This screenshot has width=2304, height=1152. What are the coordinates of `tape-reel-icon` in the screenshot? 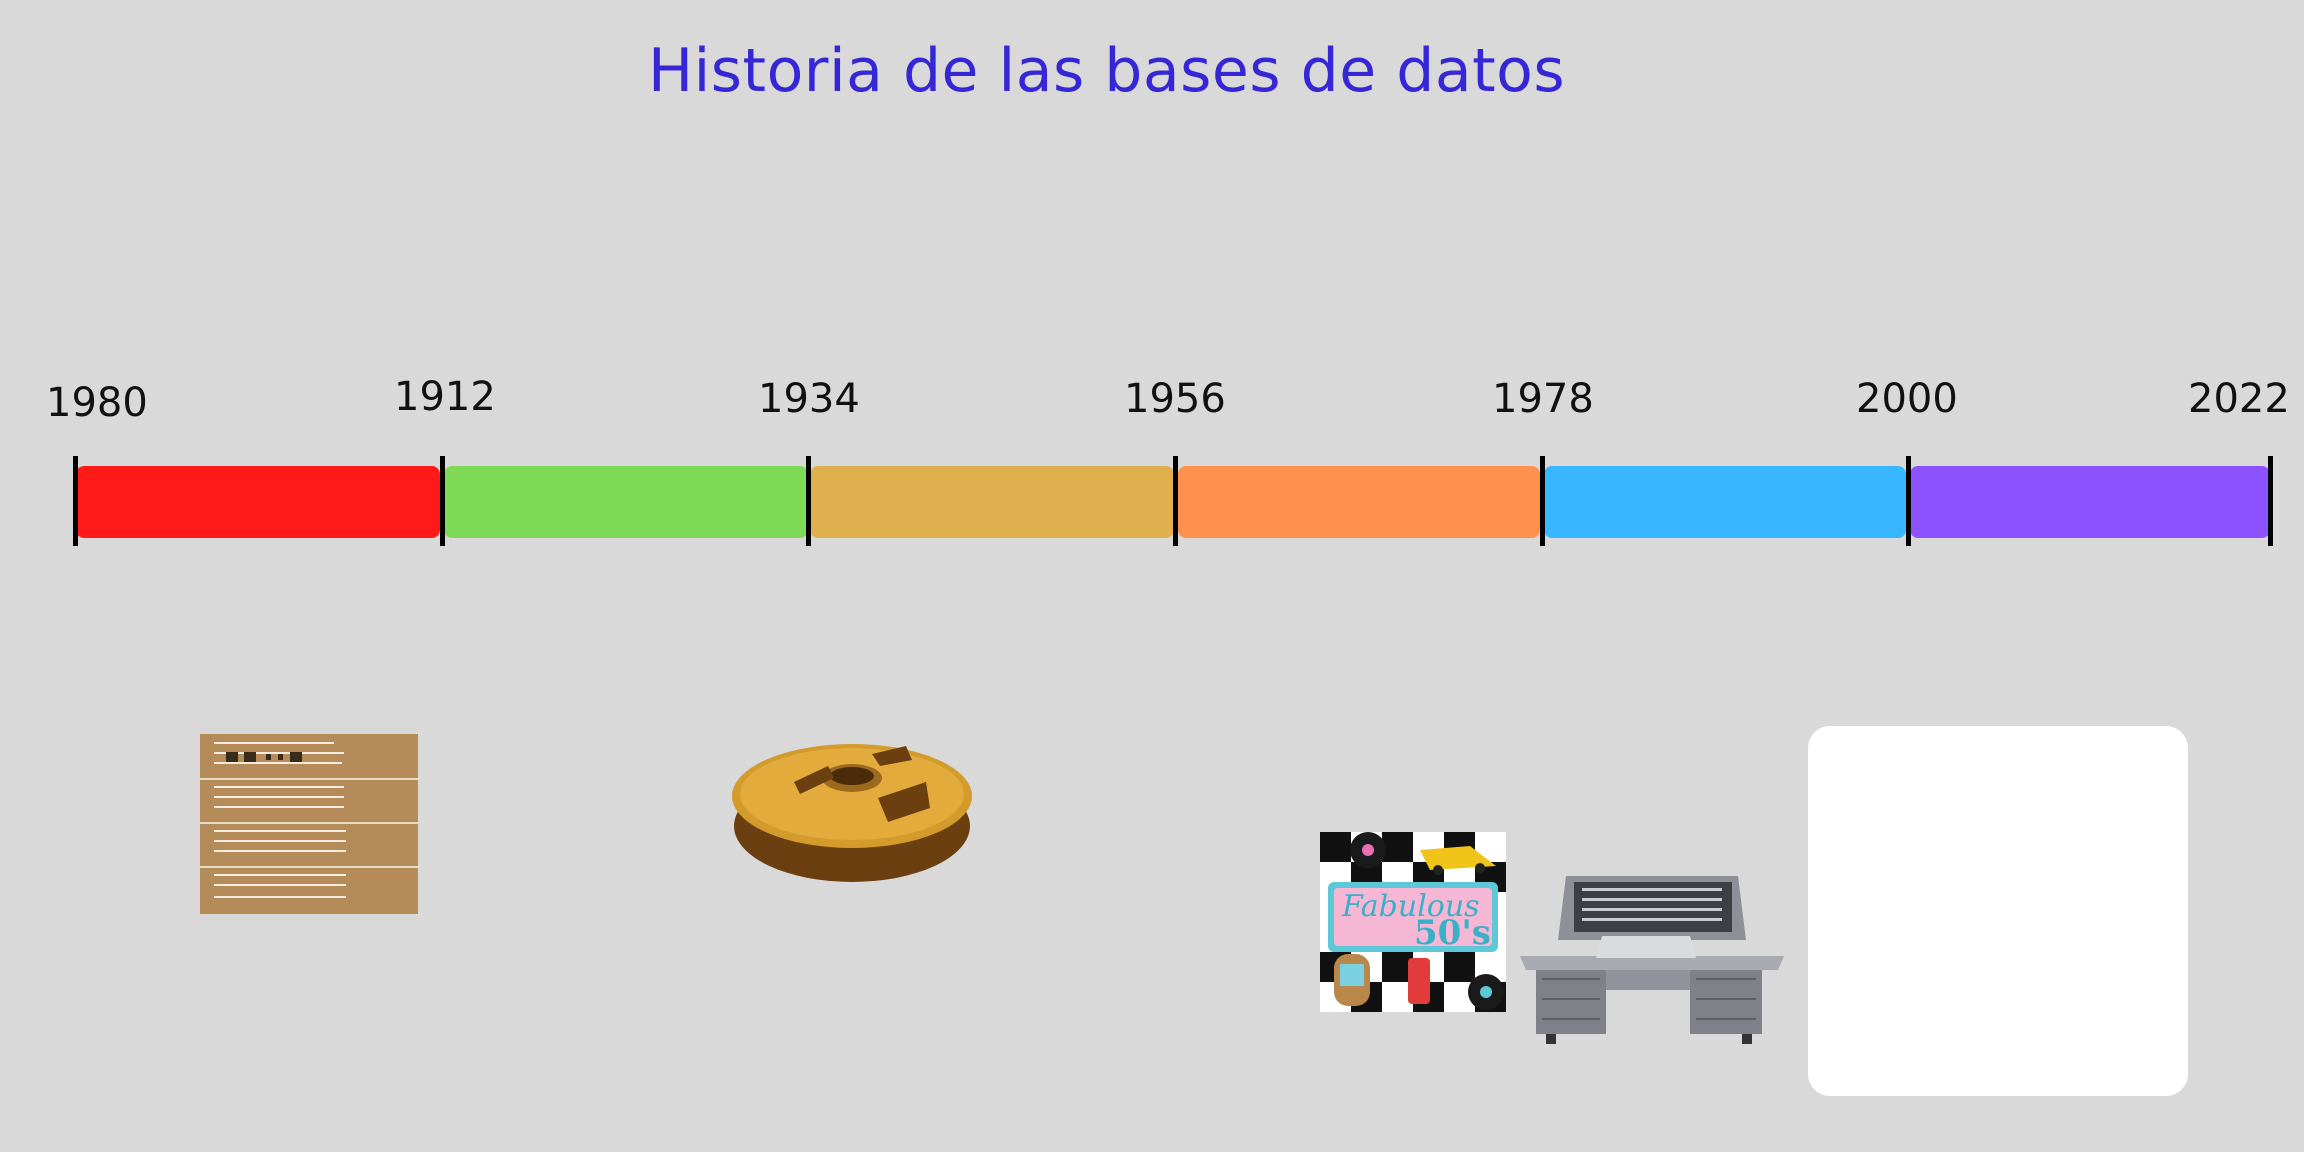 It's located at (852, 813).